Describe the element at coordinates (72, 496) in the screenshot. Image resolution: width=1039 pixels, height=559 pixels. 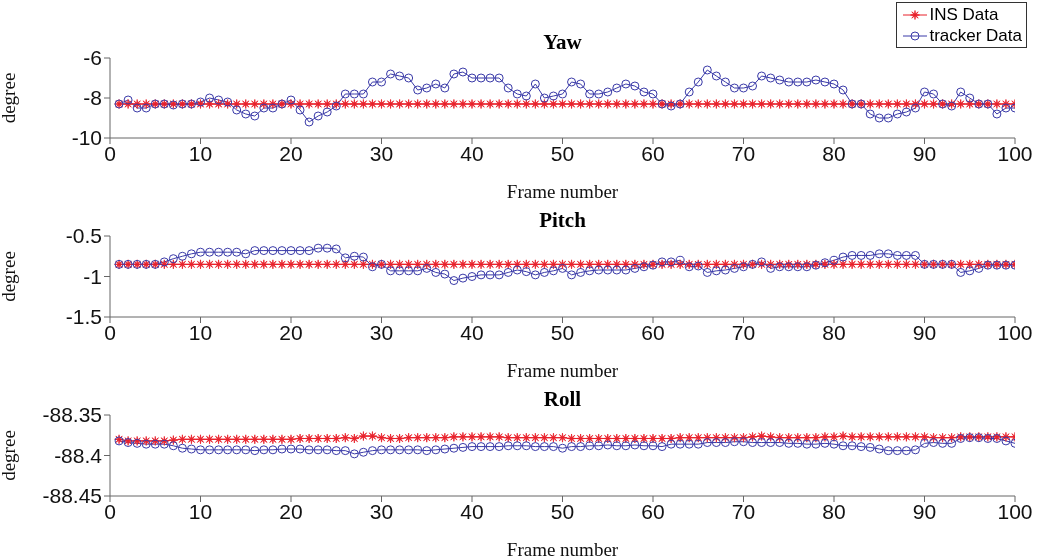
I see `y-tick-label: -88.45` at that location.